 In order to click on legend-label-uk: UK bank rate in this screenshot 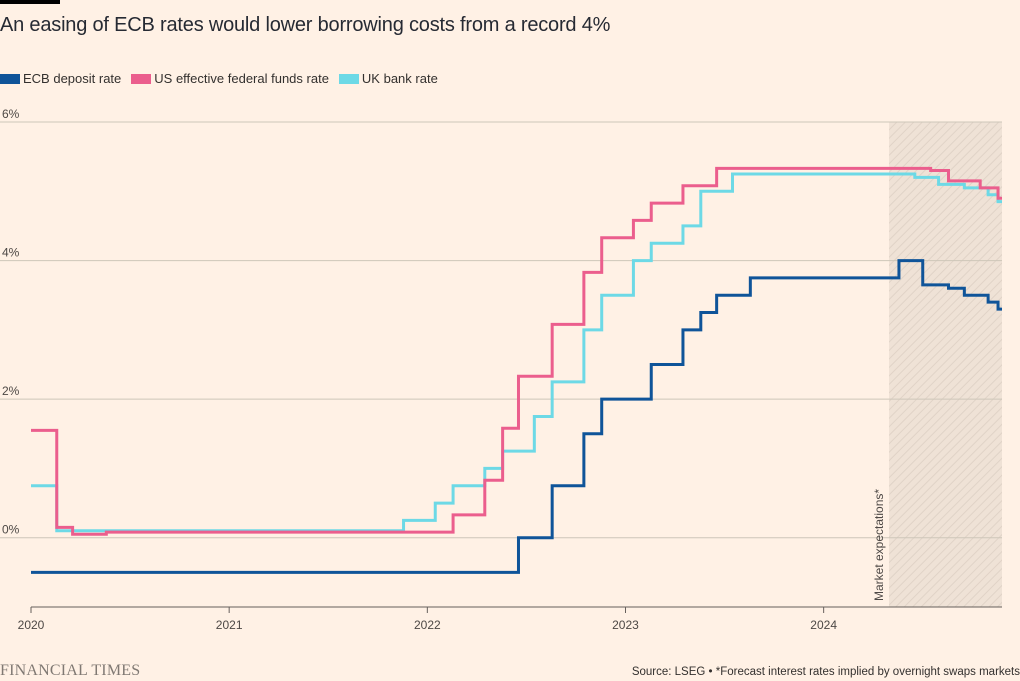, I will do `click(399, 78)`.